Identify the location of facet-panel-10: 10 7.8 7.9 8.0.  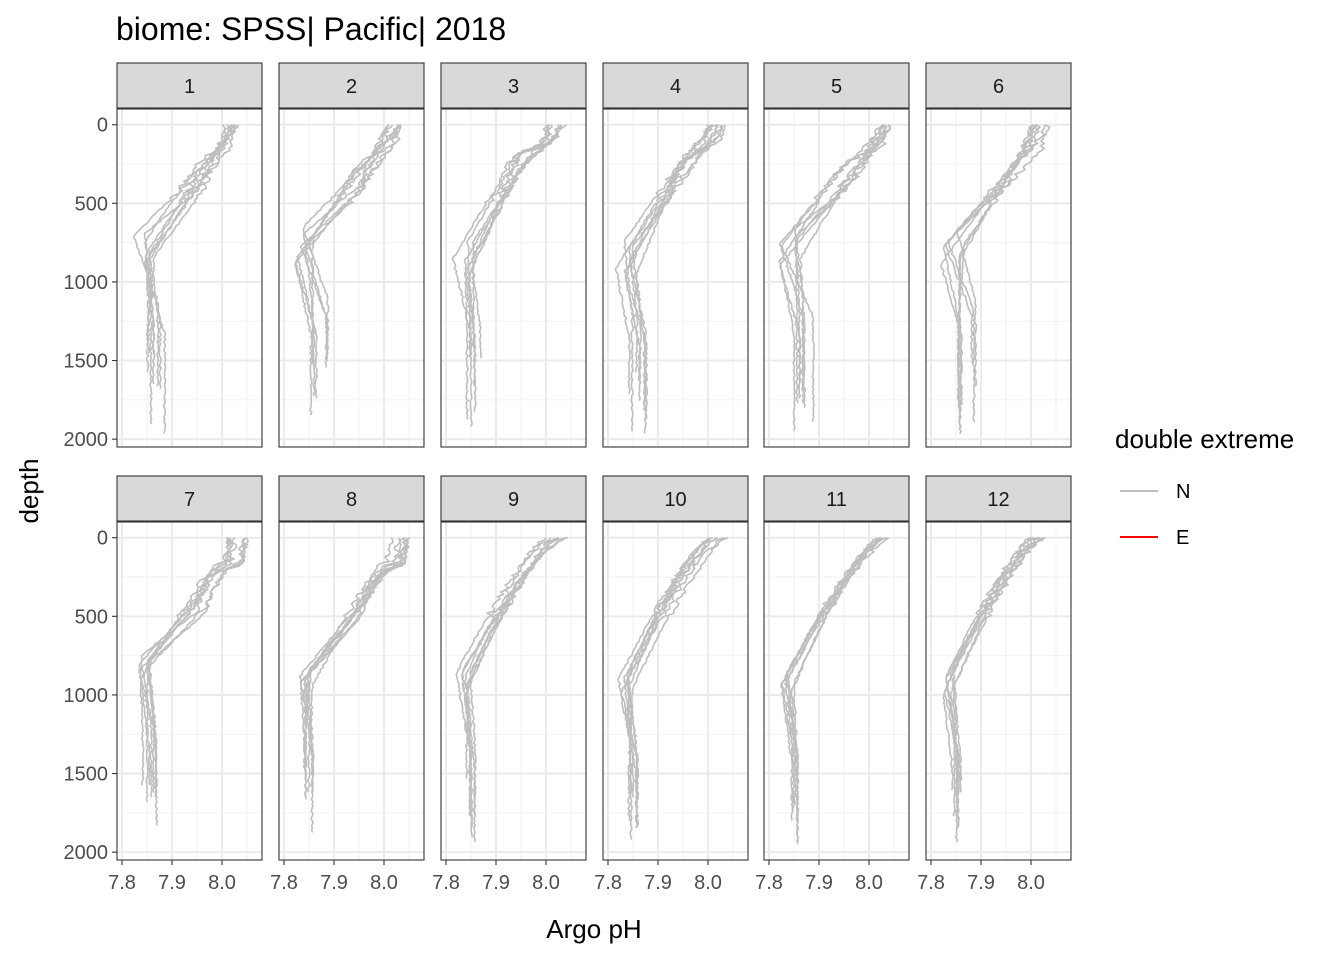
(671, 684).